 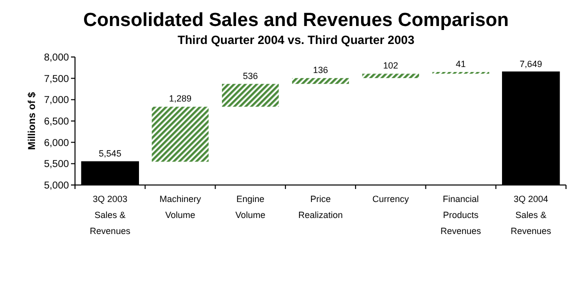 I want to click on x-tick-label: Machinery Volume, so click(x=180, y=207).